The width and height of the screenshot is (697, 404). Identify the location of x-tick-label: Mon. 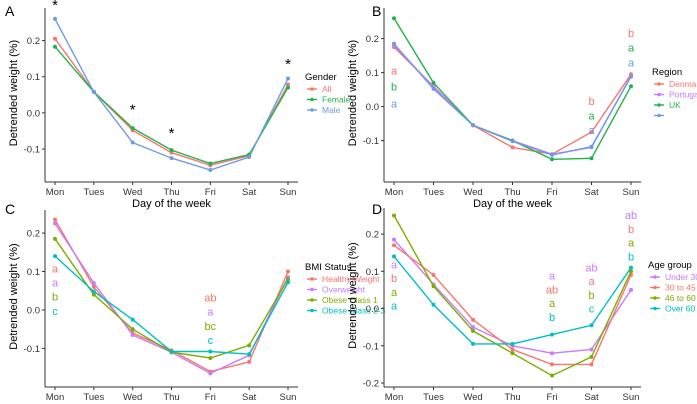
(55, 397).